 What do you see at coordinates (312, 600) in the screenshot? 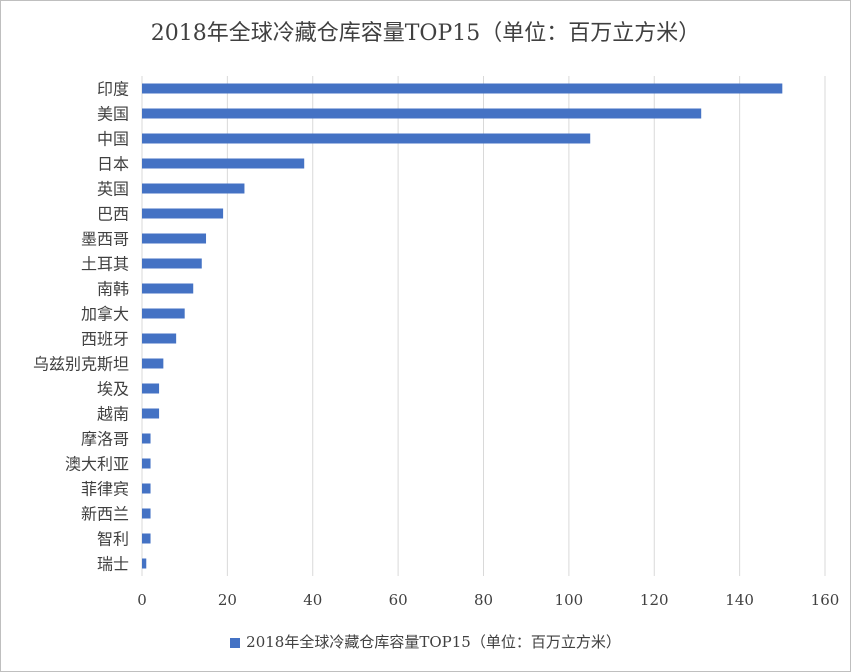
I see `x-tick-label: 40` at bounding box center [312, 600].